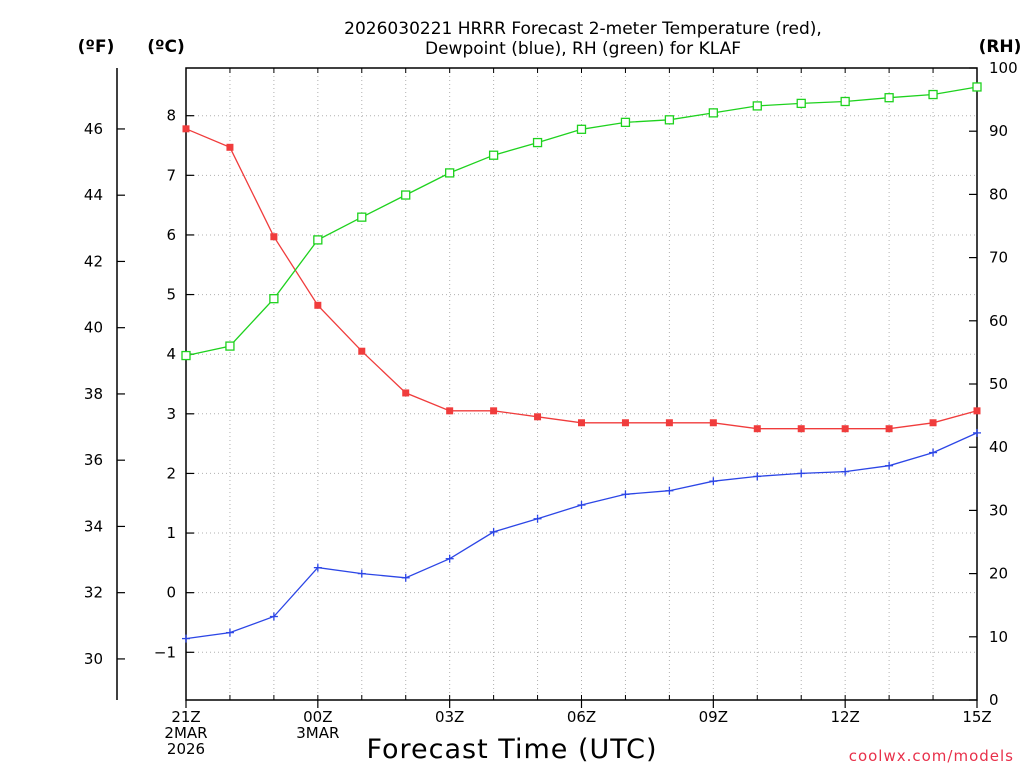 This screenshot has width=1024, height=768. I want to click on celsius-tick-label: 6, so click(171, 235).